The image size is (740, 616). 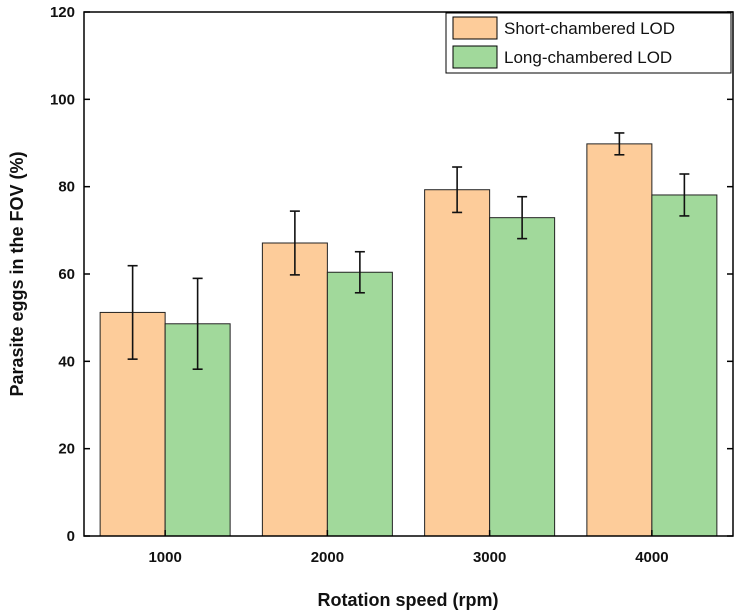 I want to click on bar-long-2000, so click(x=359, y=404).